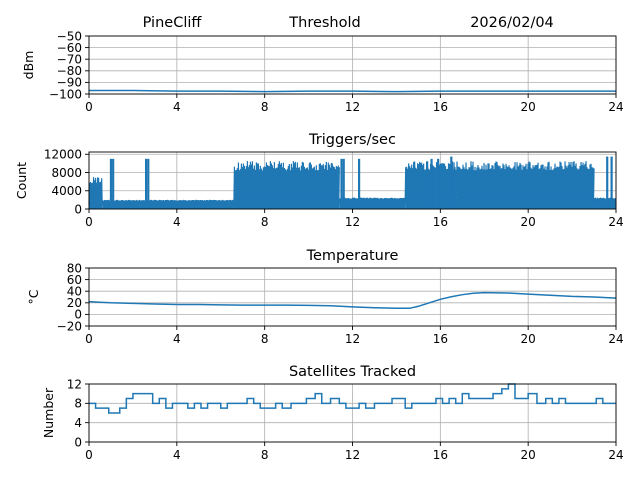 Image resolution: width=640 pixels, height=480 pixels. What do you see at coordinates (352, 140) in the screenshot?
I see `panel-title: Triggers/sec` at bounding box center [352, 140].